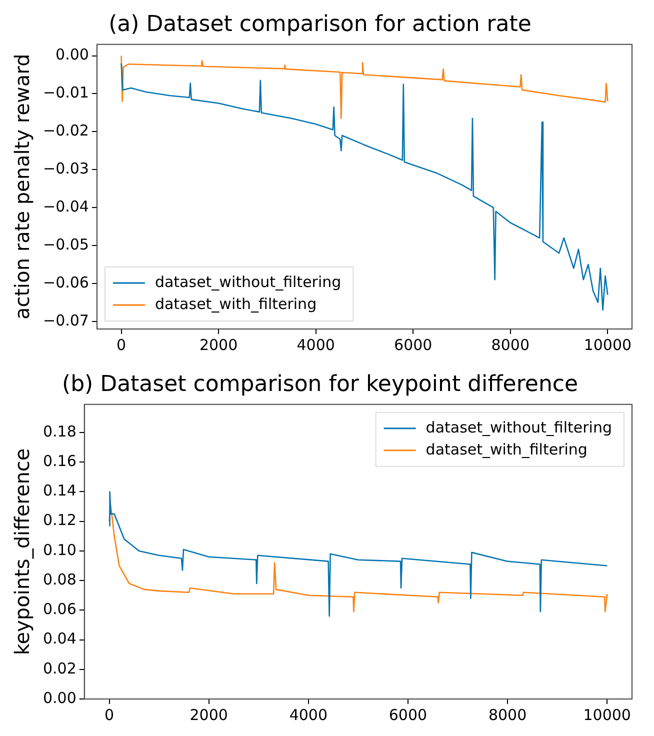 This screenshot has width=654, height=736. Describe the element at coordinates (320, 24) in the screenshot. I see `chart-title: (a) Dataset comparison for action rate` at that location.